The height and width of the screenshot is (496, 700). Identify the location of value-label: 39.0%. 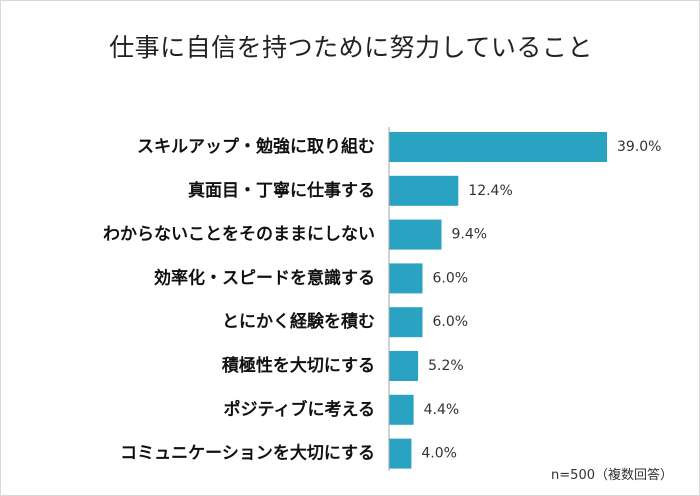
(639, 147).